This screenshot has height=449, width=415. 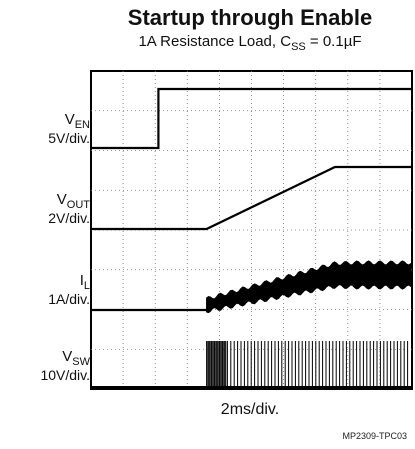 I want to click on subtitle-prefix: 1A Resistance Load, C, so click(x=215, y=41).